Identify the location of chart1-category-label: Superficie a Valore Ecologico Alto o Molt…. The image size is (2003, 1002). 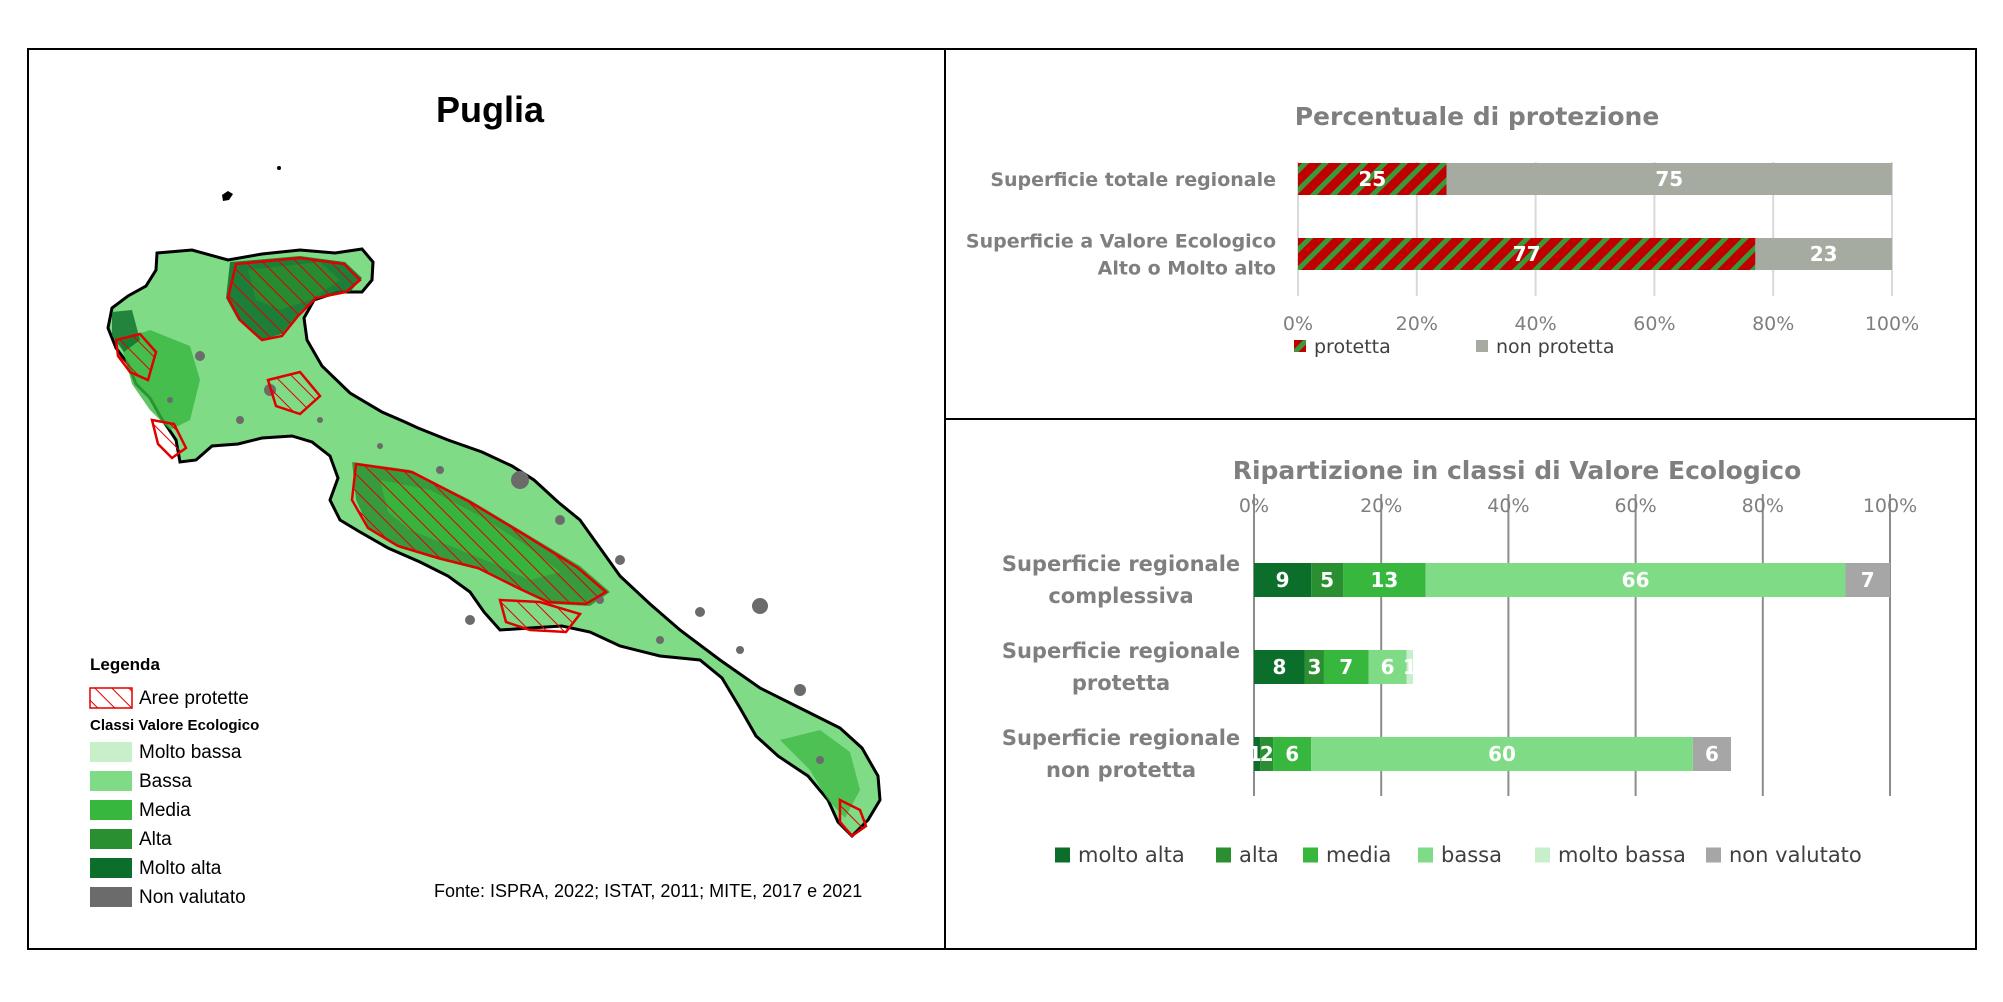
(1121, 255).